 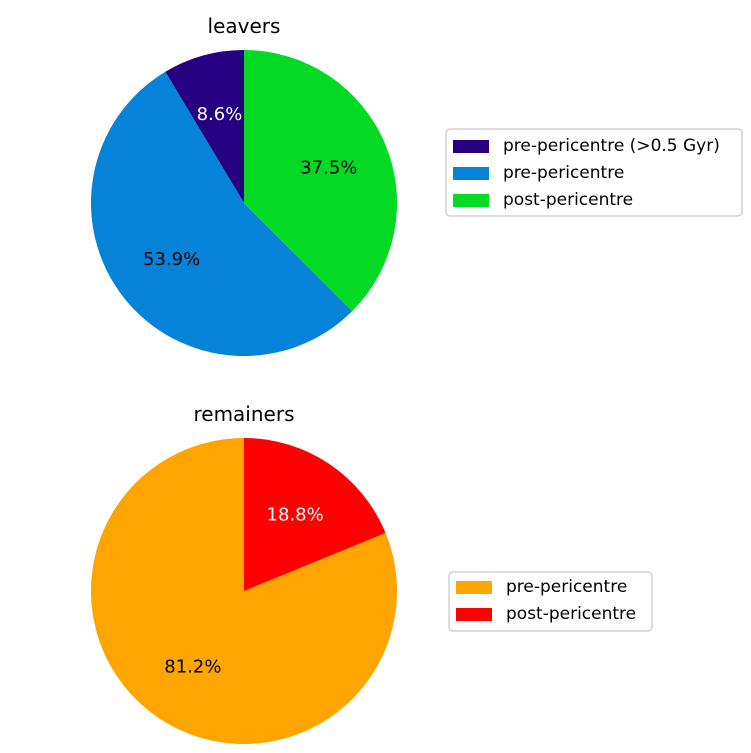 I want to click on pie-slice-pre-pericentre, so click(x=222, y=213).